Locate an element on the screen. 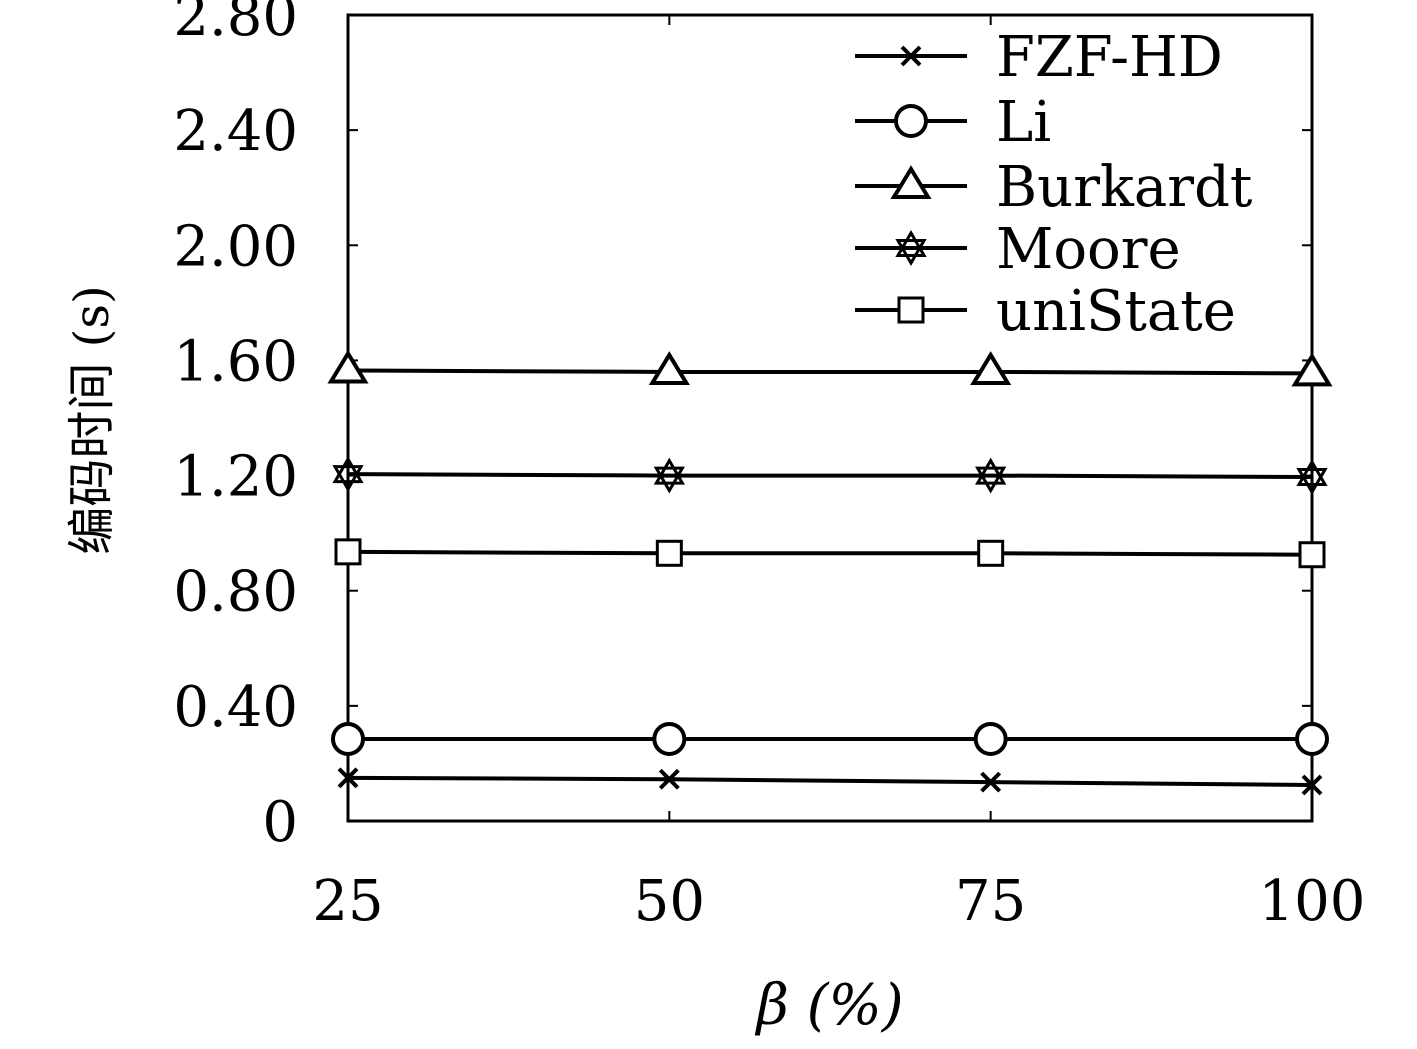  legend-marker-unistate is located at coordinates (911, 310).